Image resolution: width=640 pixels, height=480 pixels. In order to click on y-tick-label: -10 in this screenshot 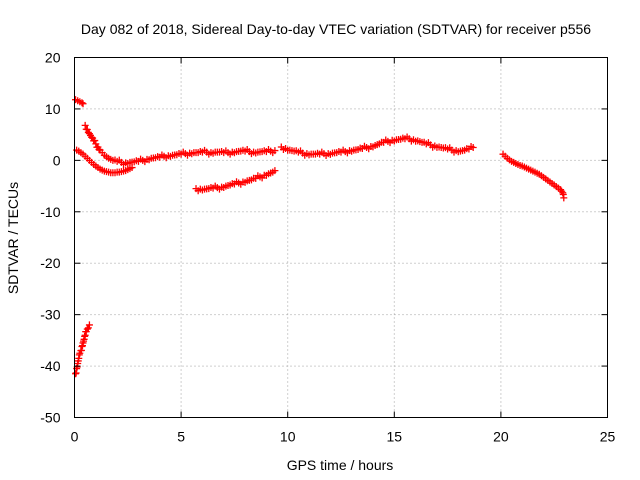, I will do `click(50, 212)`.